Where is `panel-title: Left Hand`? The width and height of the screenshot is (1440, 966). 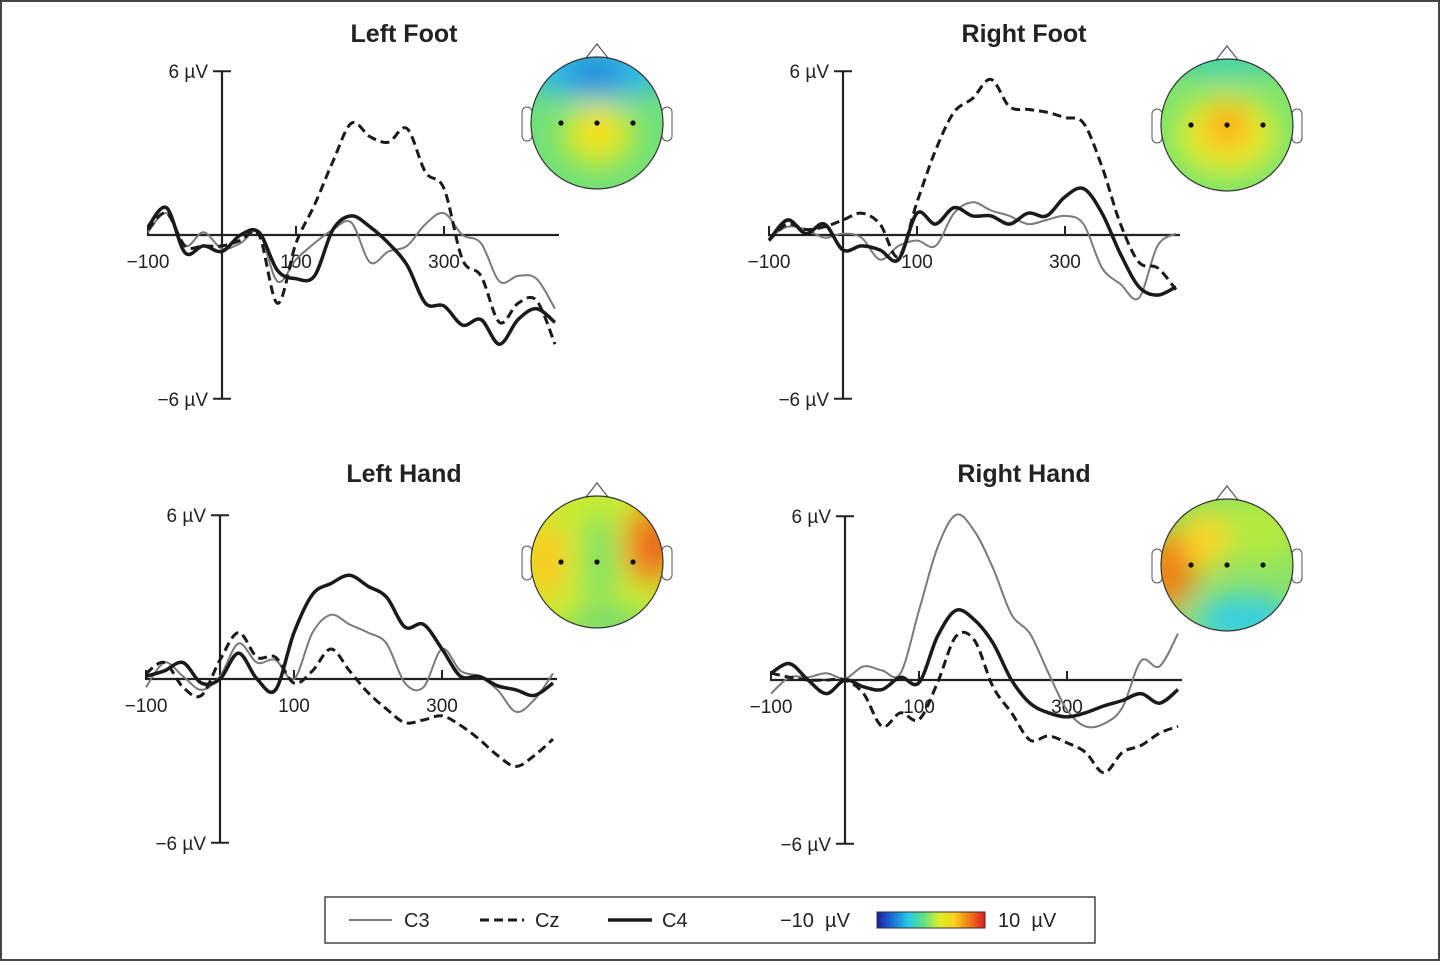 panel-title: Left Hand is located at coordinates (403, 474).